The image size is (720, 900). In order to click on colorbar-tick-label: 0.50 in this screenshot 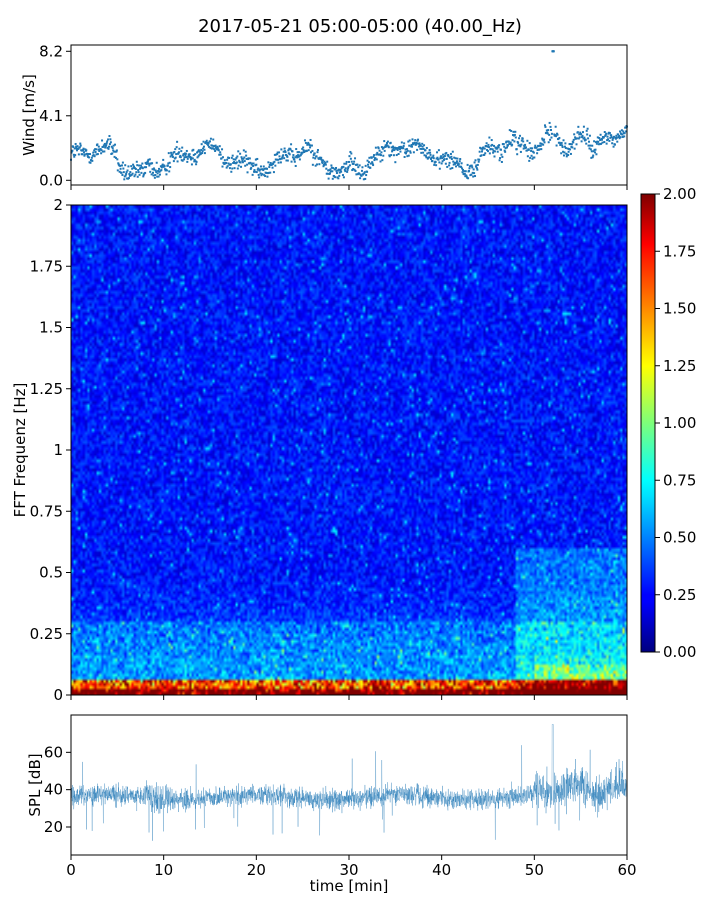, I will do `click(679, 538)`.